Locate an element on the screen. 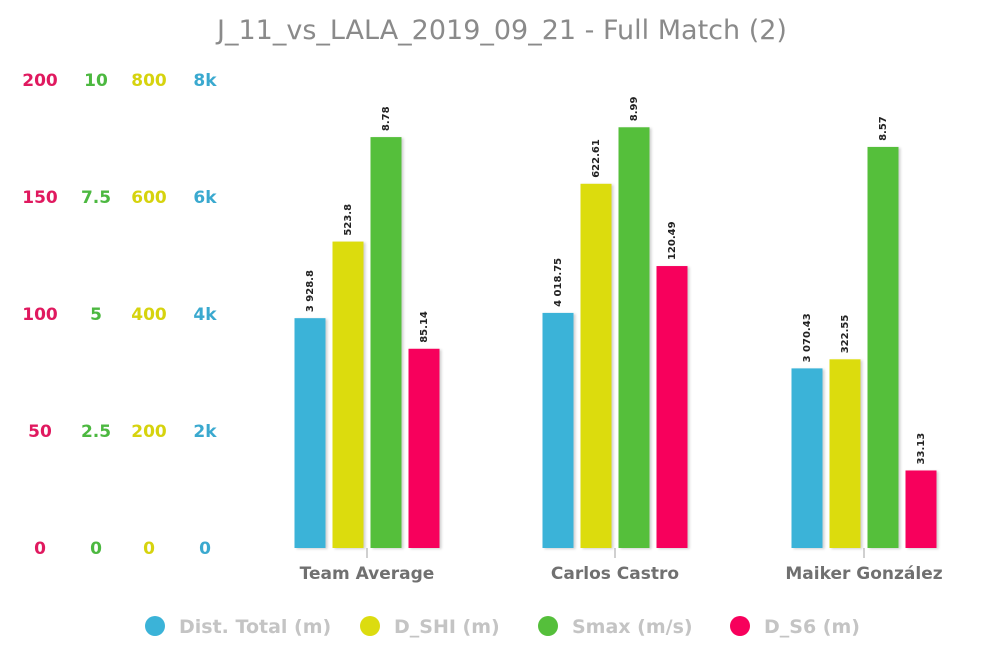  legend-label: D_SHI (m) is located at coordinates (447, 627).